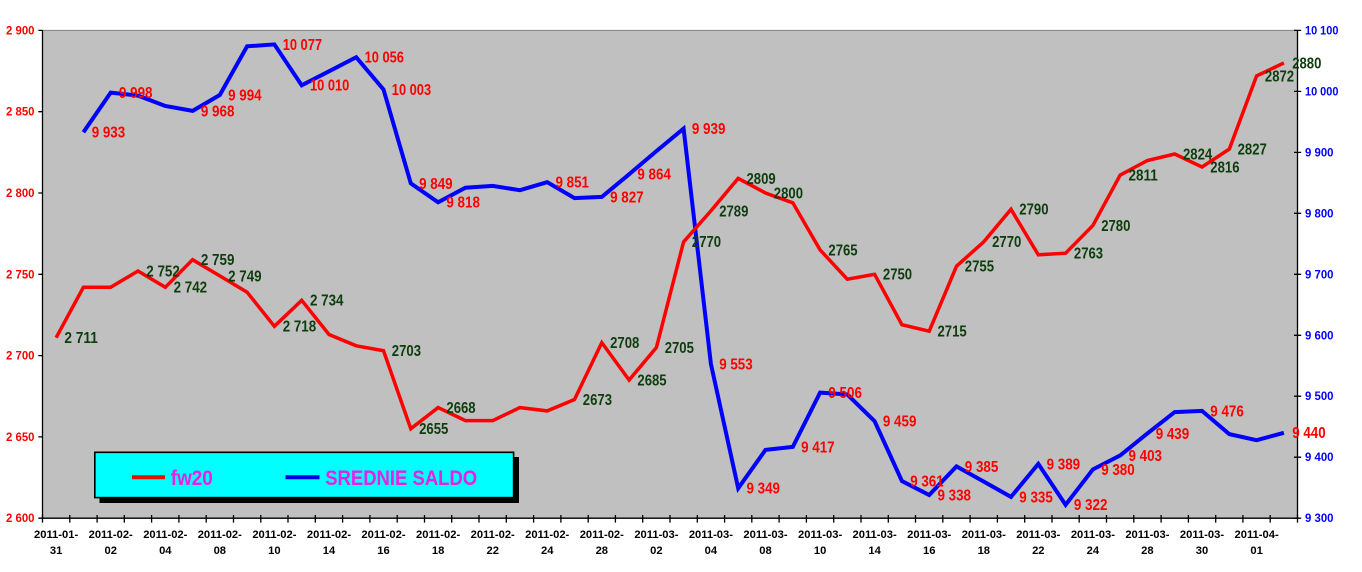  Describe the element at coordinates (327, 301) in the screenshot. I see `svg-text: 2 734` at that location.